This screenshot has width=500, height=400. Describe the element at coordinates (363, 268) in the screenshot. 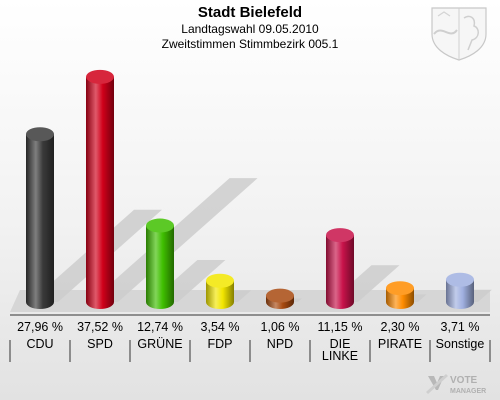

I see `bar-die-linke` at that location.